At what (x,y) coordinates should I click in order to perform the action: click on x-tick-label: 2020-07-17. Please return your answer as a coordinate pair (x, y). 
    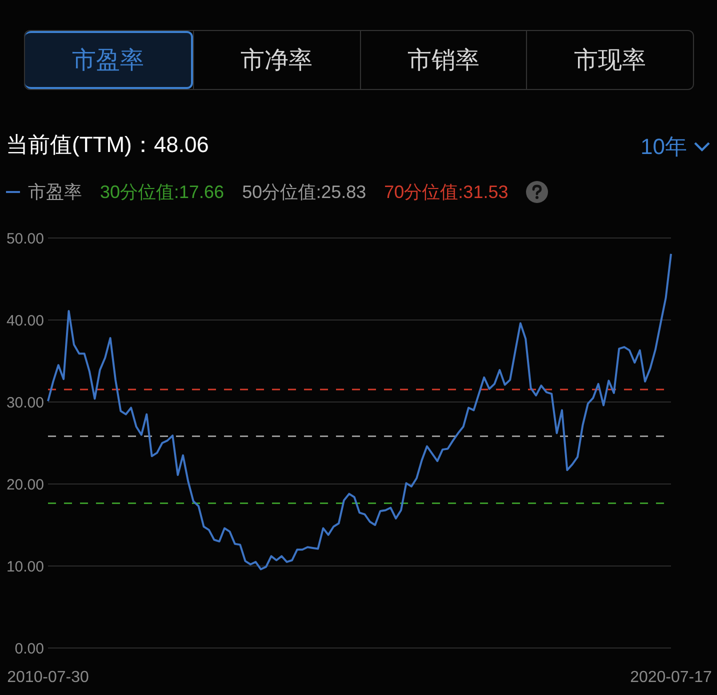
    Looking at the image, I should click on (671, 677).